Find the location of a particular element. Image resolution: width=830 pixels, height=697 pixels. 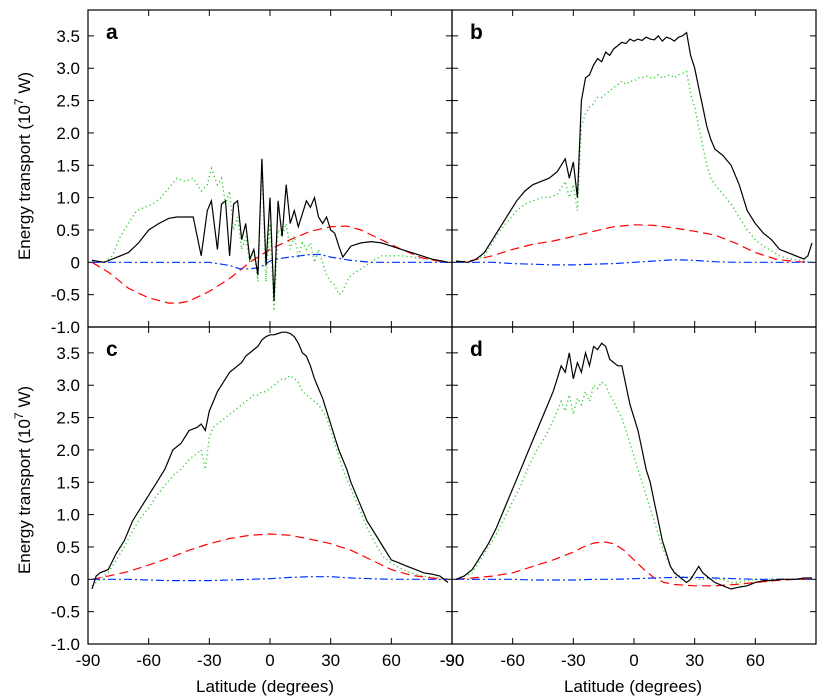

x-axis-label-right: Latitude (degrees) is located at coordinates (633, 686).